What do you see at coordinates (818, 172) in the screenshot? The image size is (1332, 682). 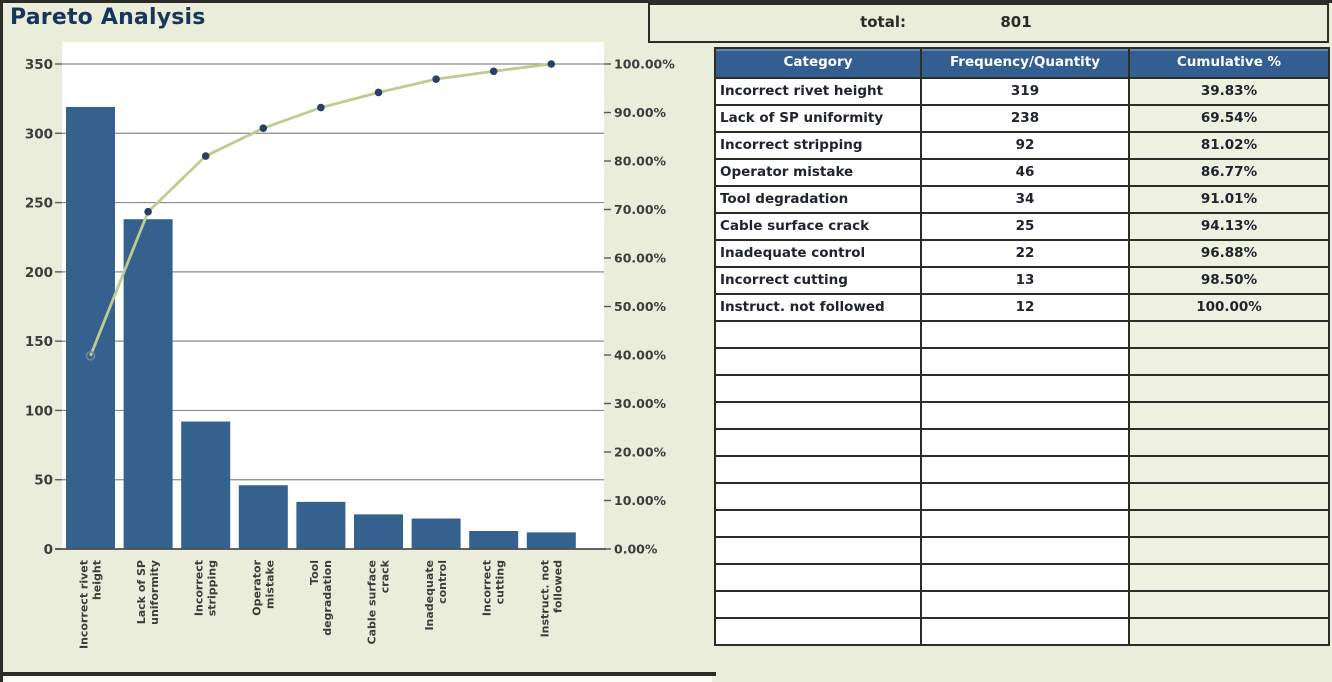 I see `cell-category: Operator mistake` at bounding box center [818, 172].